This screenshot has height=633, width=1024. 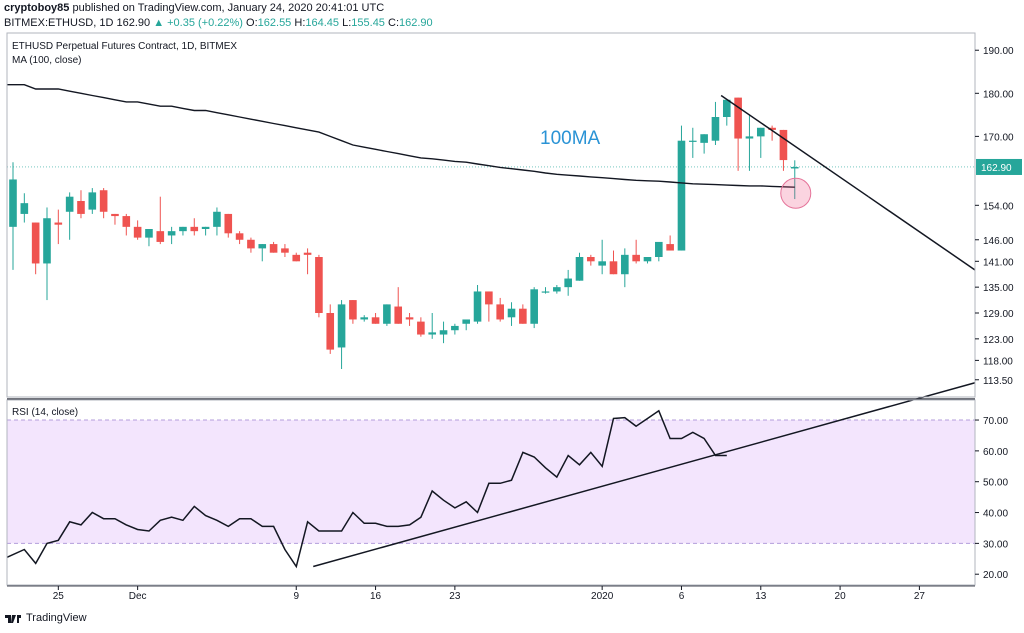 What do you see at coordinates (995, 452) in the screenshot?
I see `rsi-tick-label: 60.00` at bounding box center [995, 452].